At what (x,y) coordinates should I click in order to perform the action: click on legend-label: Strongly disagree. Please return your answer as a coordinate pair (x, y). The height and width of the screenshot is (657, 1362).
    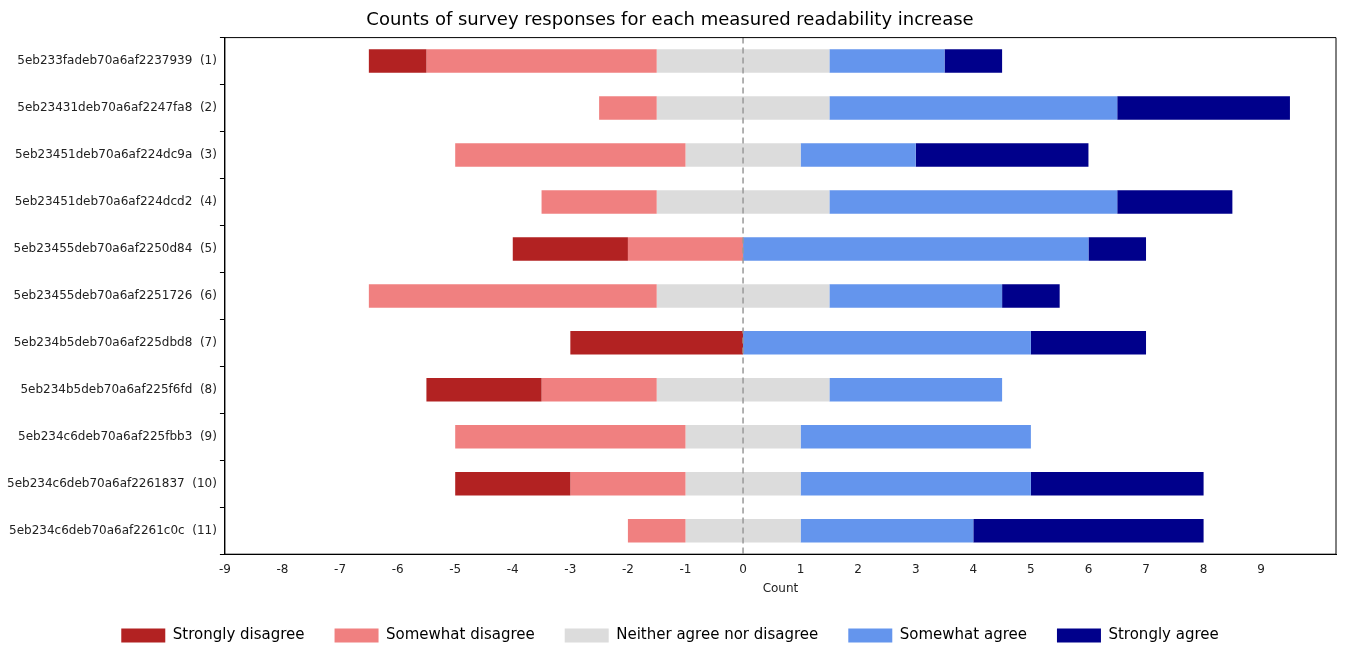
    Looking at the image, I should click on (238, 634).